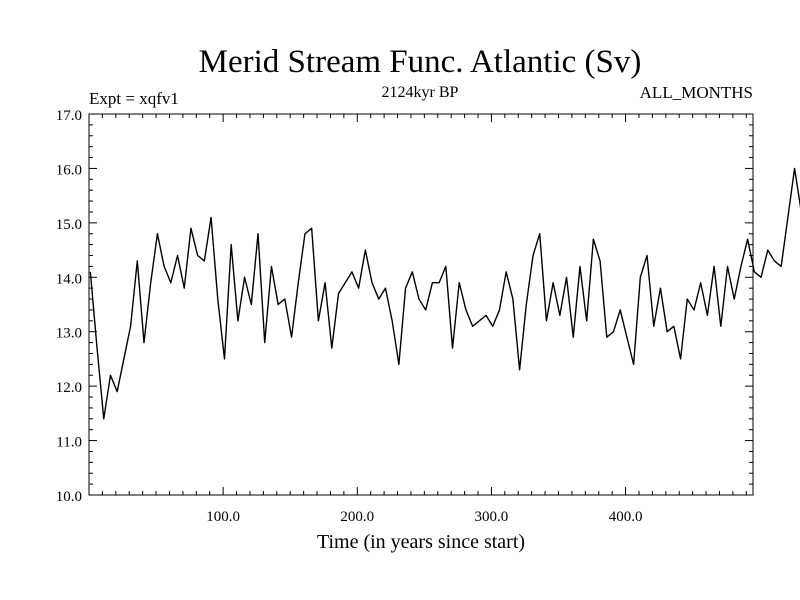 This screenshot has height=600, width=800. I want to click on x-tick-label: 300.0, so click(492, 517).